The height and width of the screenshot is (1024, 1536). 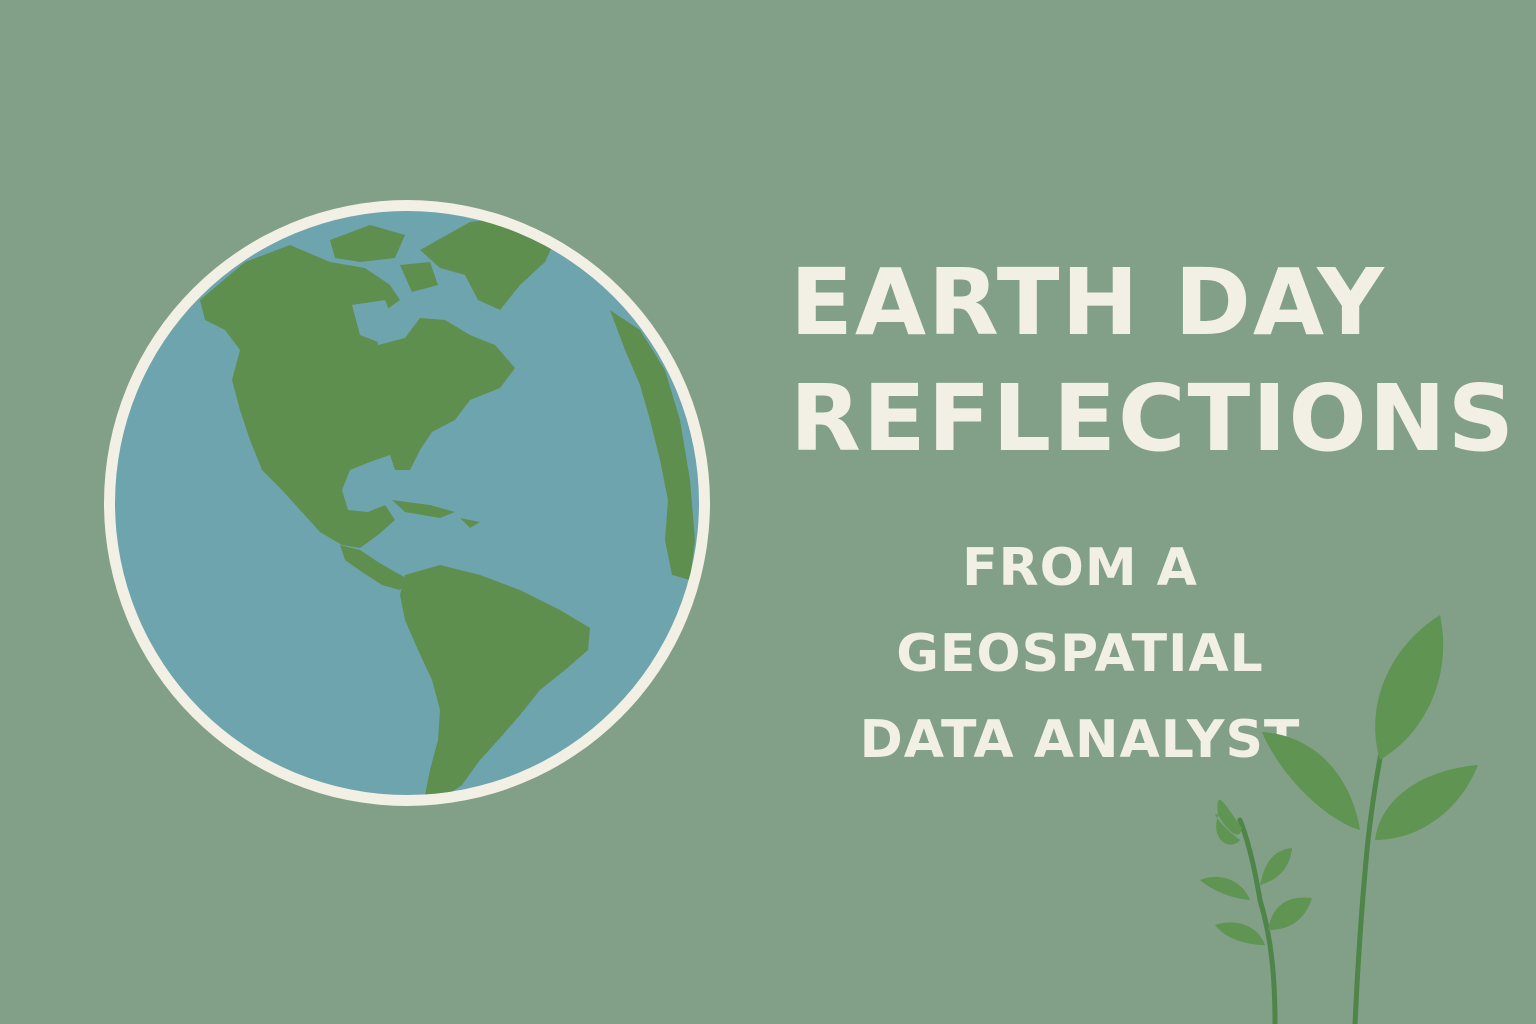 I want to click on title-line-2: REFLECTIONS, so click(x=1153, y=418).